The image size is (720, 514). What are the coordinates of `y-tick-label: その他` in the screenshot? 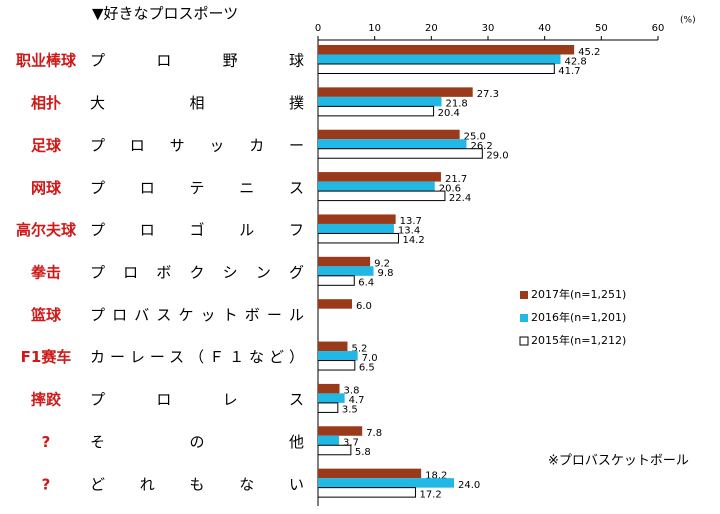 It's located at (197, 442).